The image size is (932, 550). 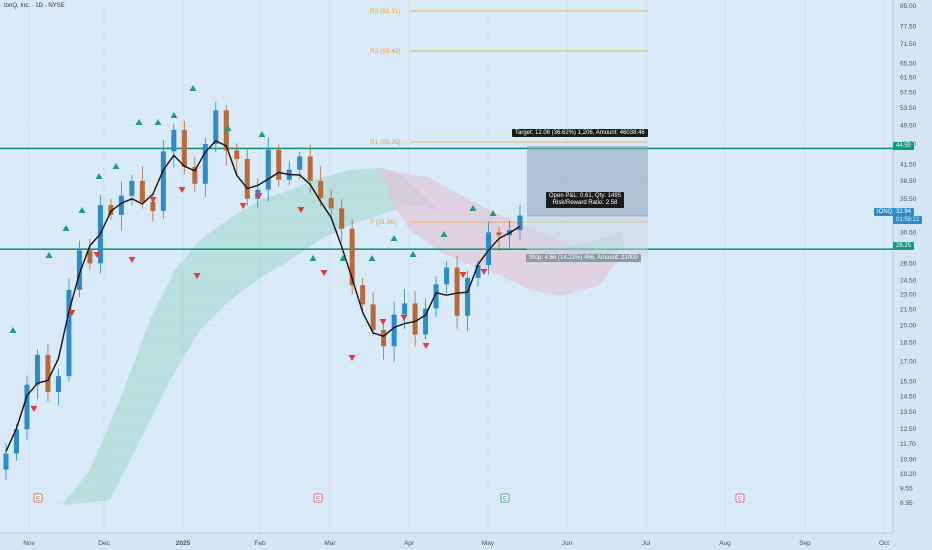 I want to click on symbol-badge: IONQ, so click(x=885, y=212).